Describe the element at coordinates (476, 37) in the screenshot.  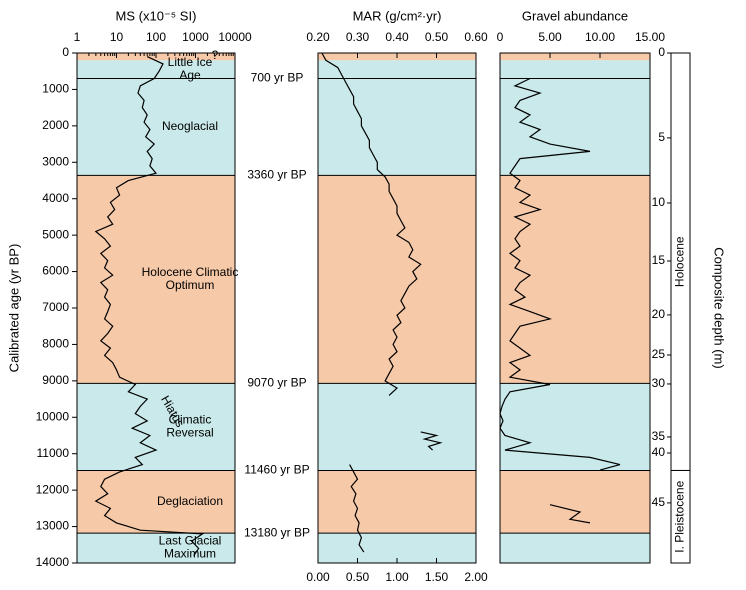
I see `x-tick-label: 0.60` at that location.